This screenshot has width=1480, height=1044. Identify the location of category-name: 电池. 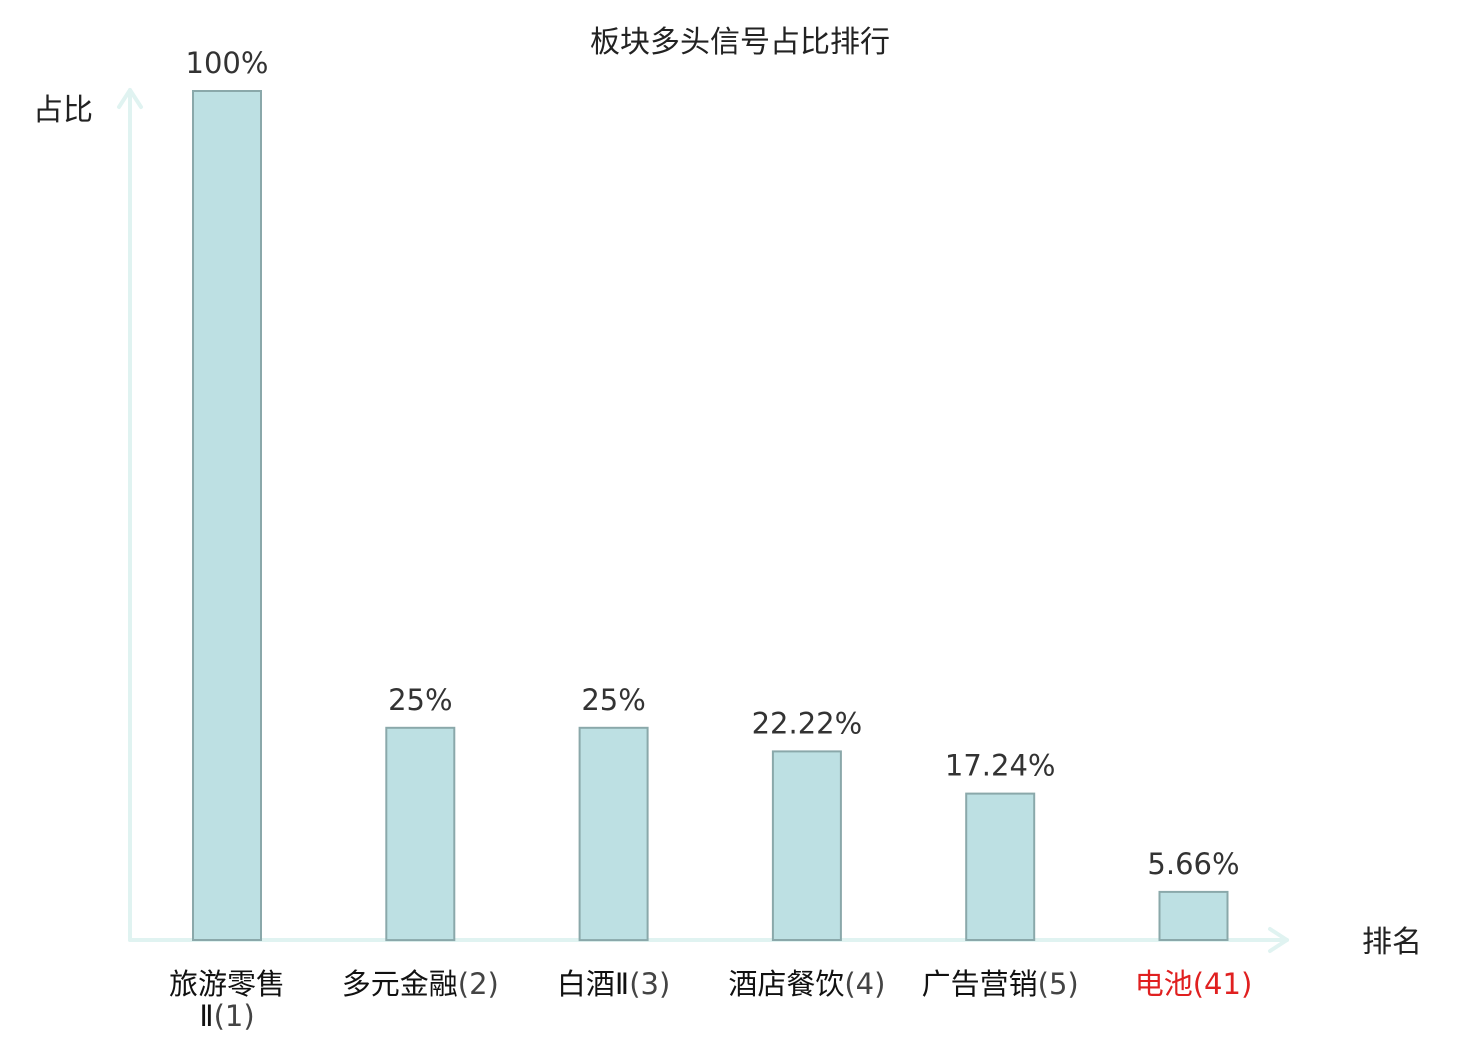
(1164, 984).